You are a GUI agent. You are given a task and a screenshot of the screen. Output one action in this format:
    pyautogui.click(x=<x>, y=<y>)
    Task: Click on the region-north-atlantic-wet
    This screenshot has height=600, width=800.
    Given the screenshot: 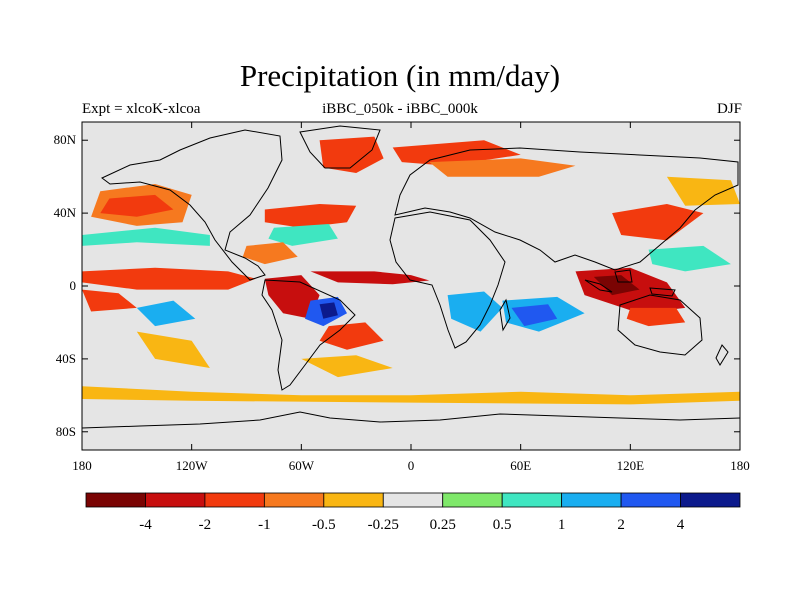 What is the action you would take?
    pyautogui.click(x=303, y=235)
    